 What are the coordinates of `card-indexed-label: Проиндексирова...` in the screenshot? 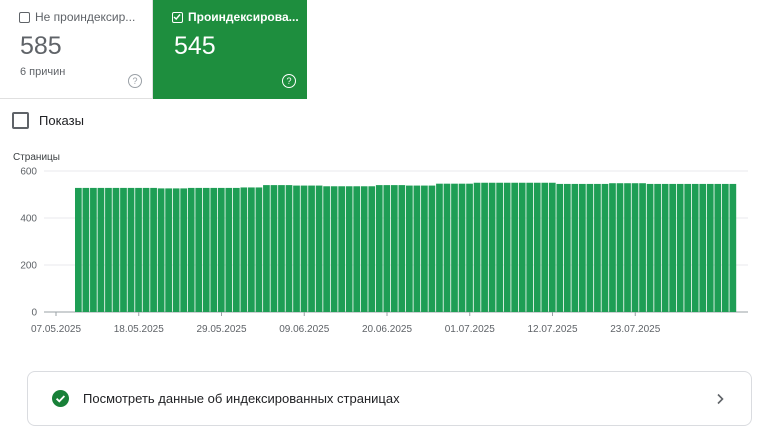 It's located at (243, 17).